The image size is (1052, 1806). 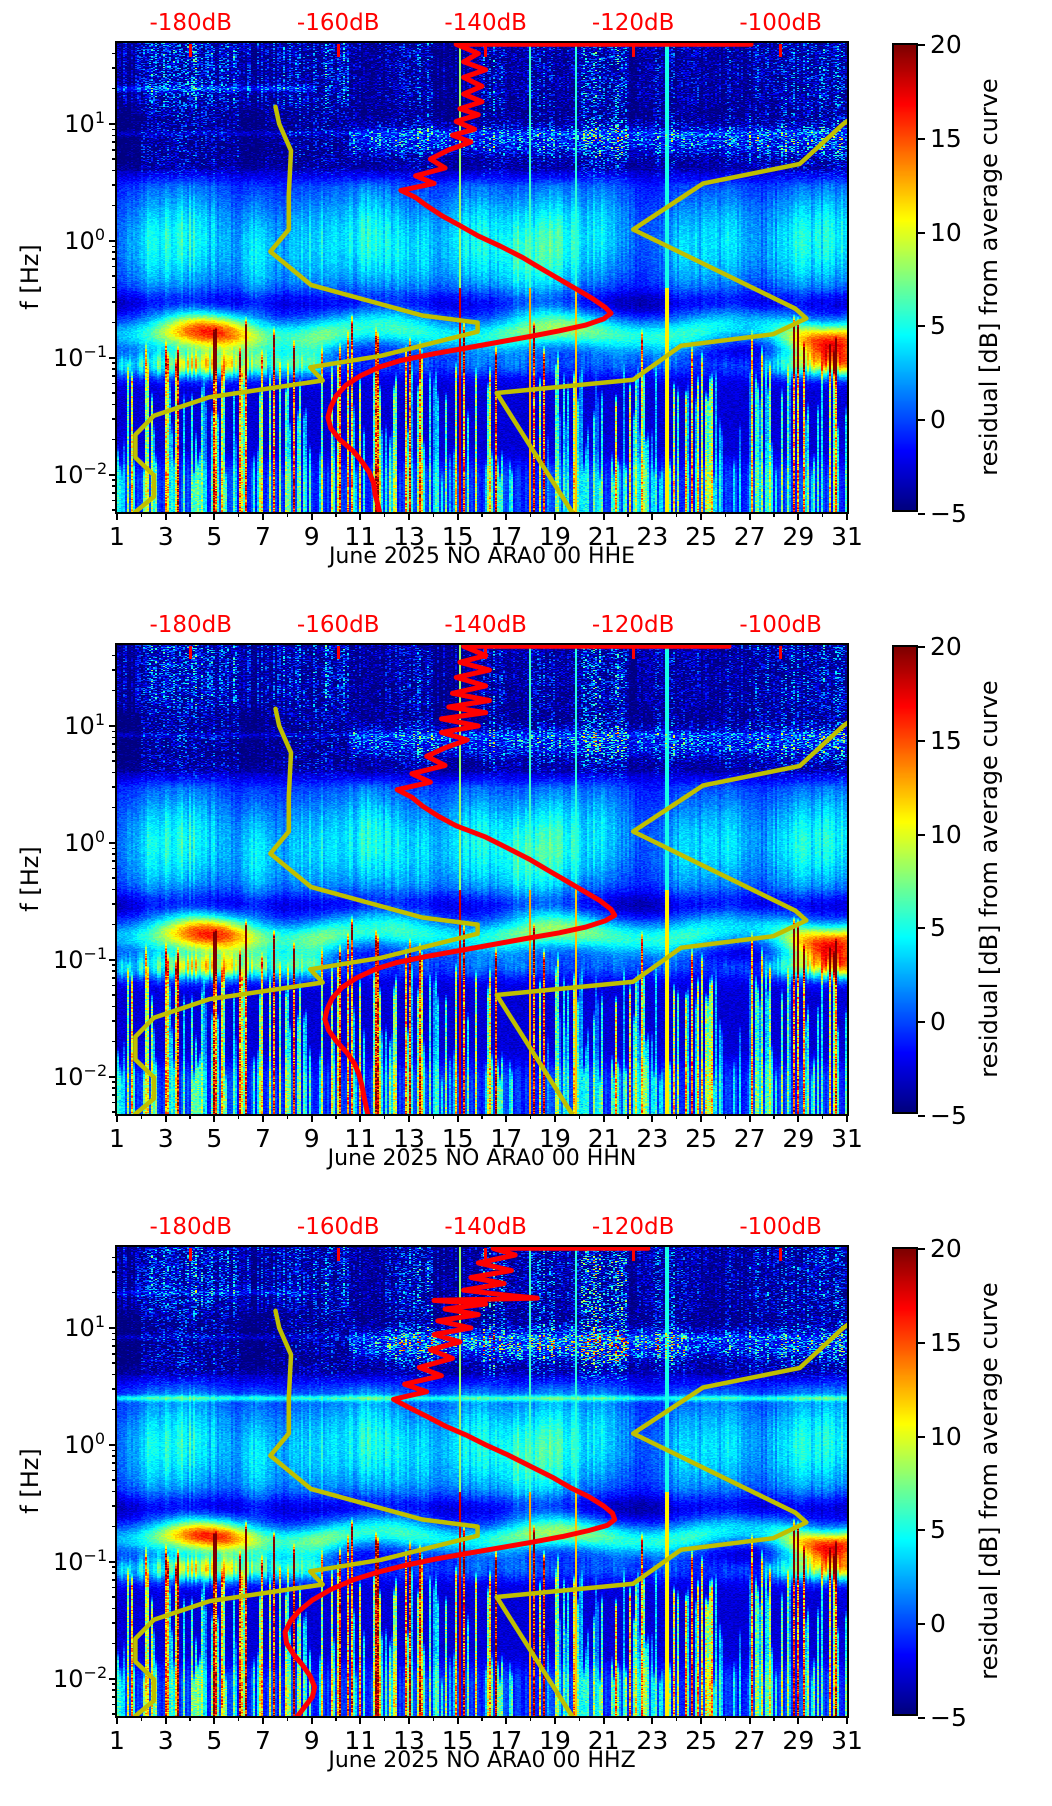 What do you see at coordinates (539, 277) in the screenshot?
I see `median-psd-curve-red` at bounding box center [539, 277].